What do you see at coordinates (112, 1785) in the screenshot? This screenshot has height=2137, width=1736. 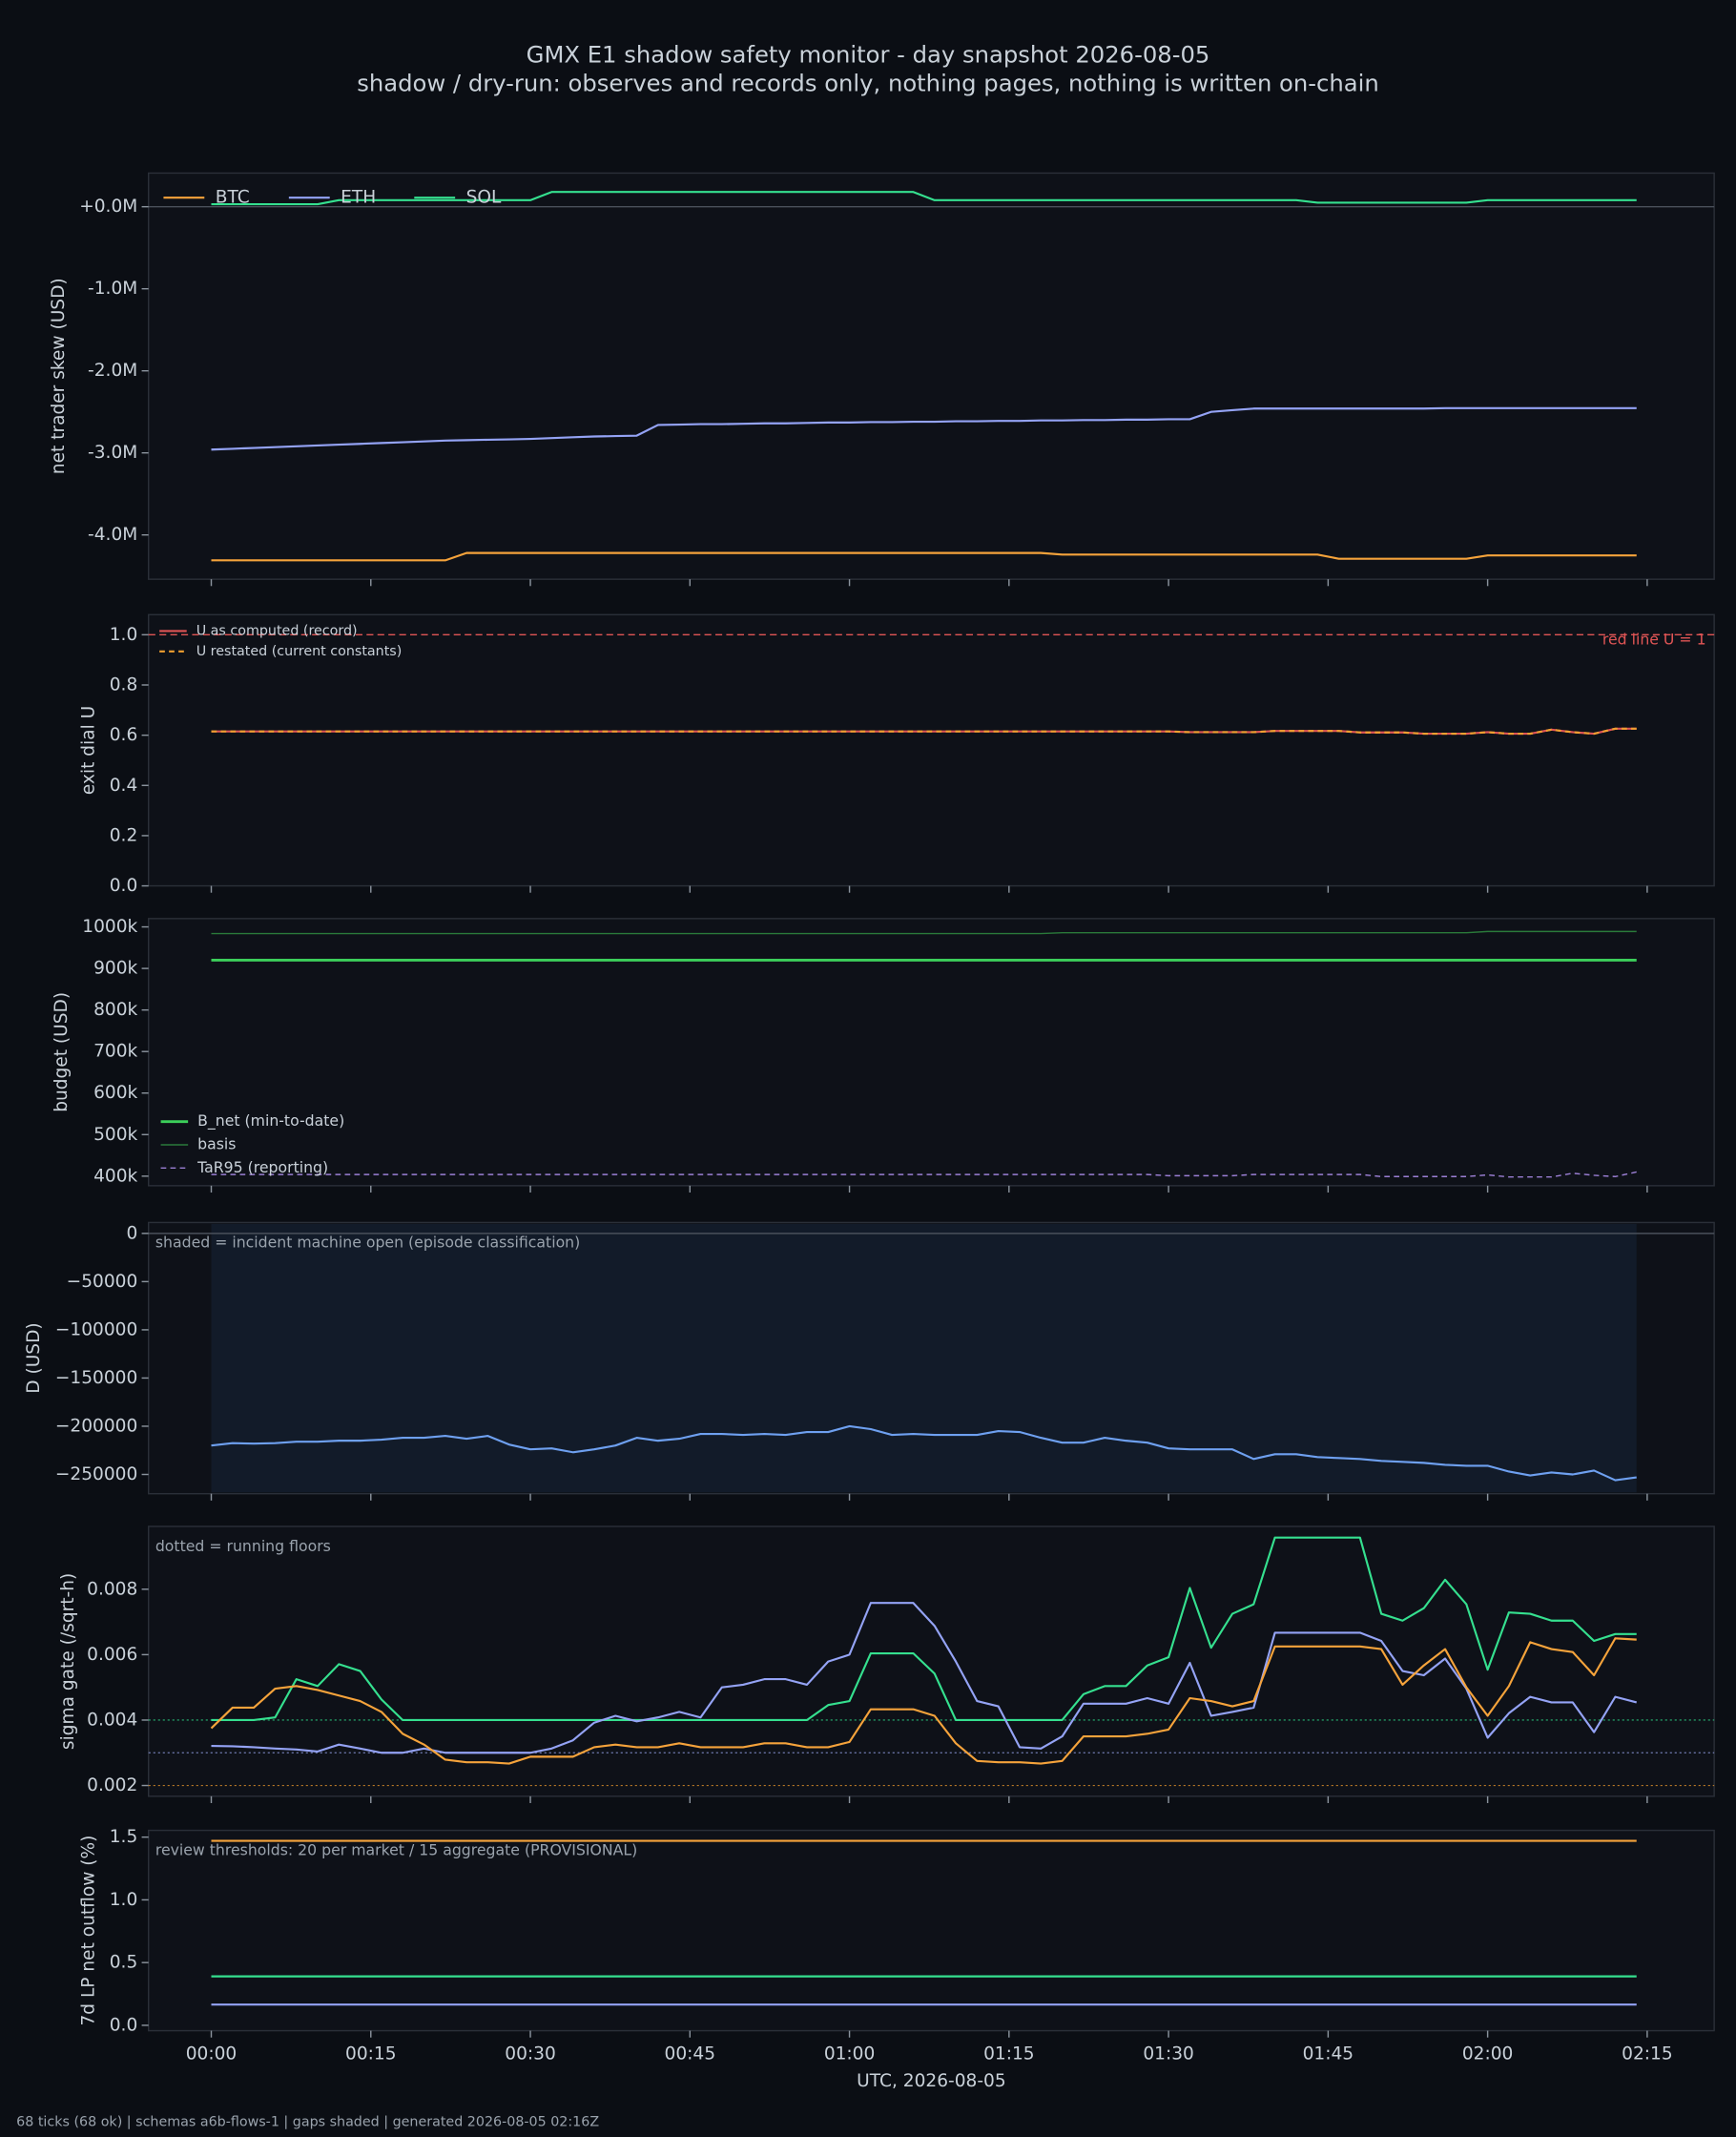 I see `y-tick-label: 0.002` at bounding box center [112, 1785].